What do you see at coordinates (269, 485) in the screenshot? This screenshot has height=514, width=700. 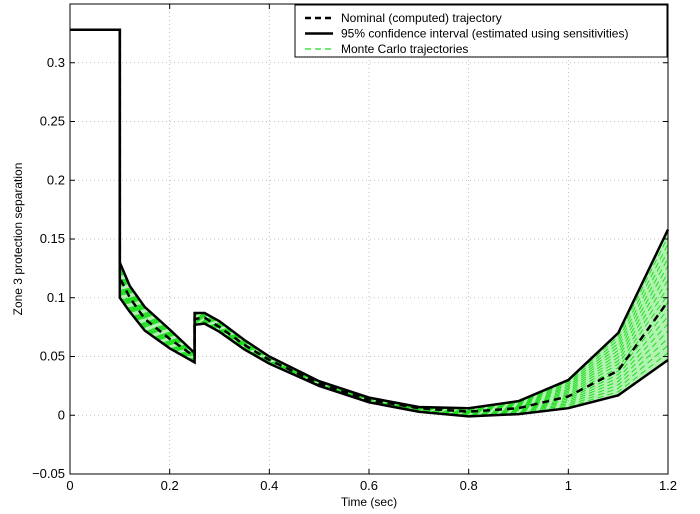 I see `x-tick-label: 0.4` at bounding box center [269, 485].